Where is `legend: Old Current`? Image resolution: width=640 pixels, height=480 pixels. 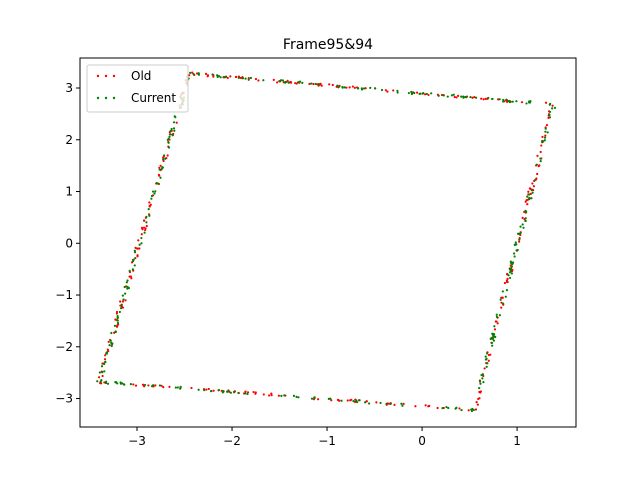
legend: Old Current is located at coordinates (137, 88).